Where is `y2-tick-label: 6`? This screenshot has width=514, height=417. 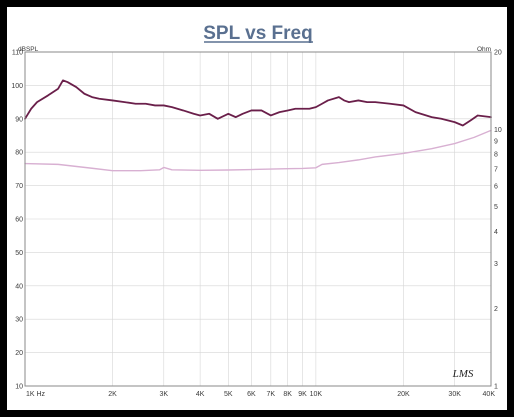
y2-tick-label: 6 is located at coordinates (496, 187).